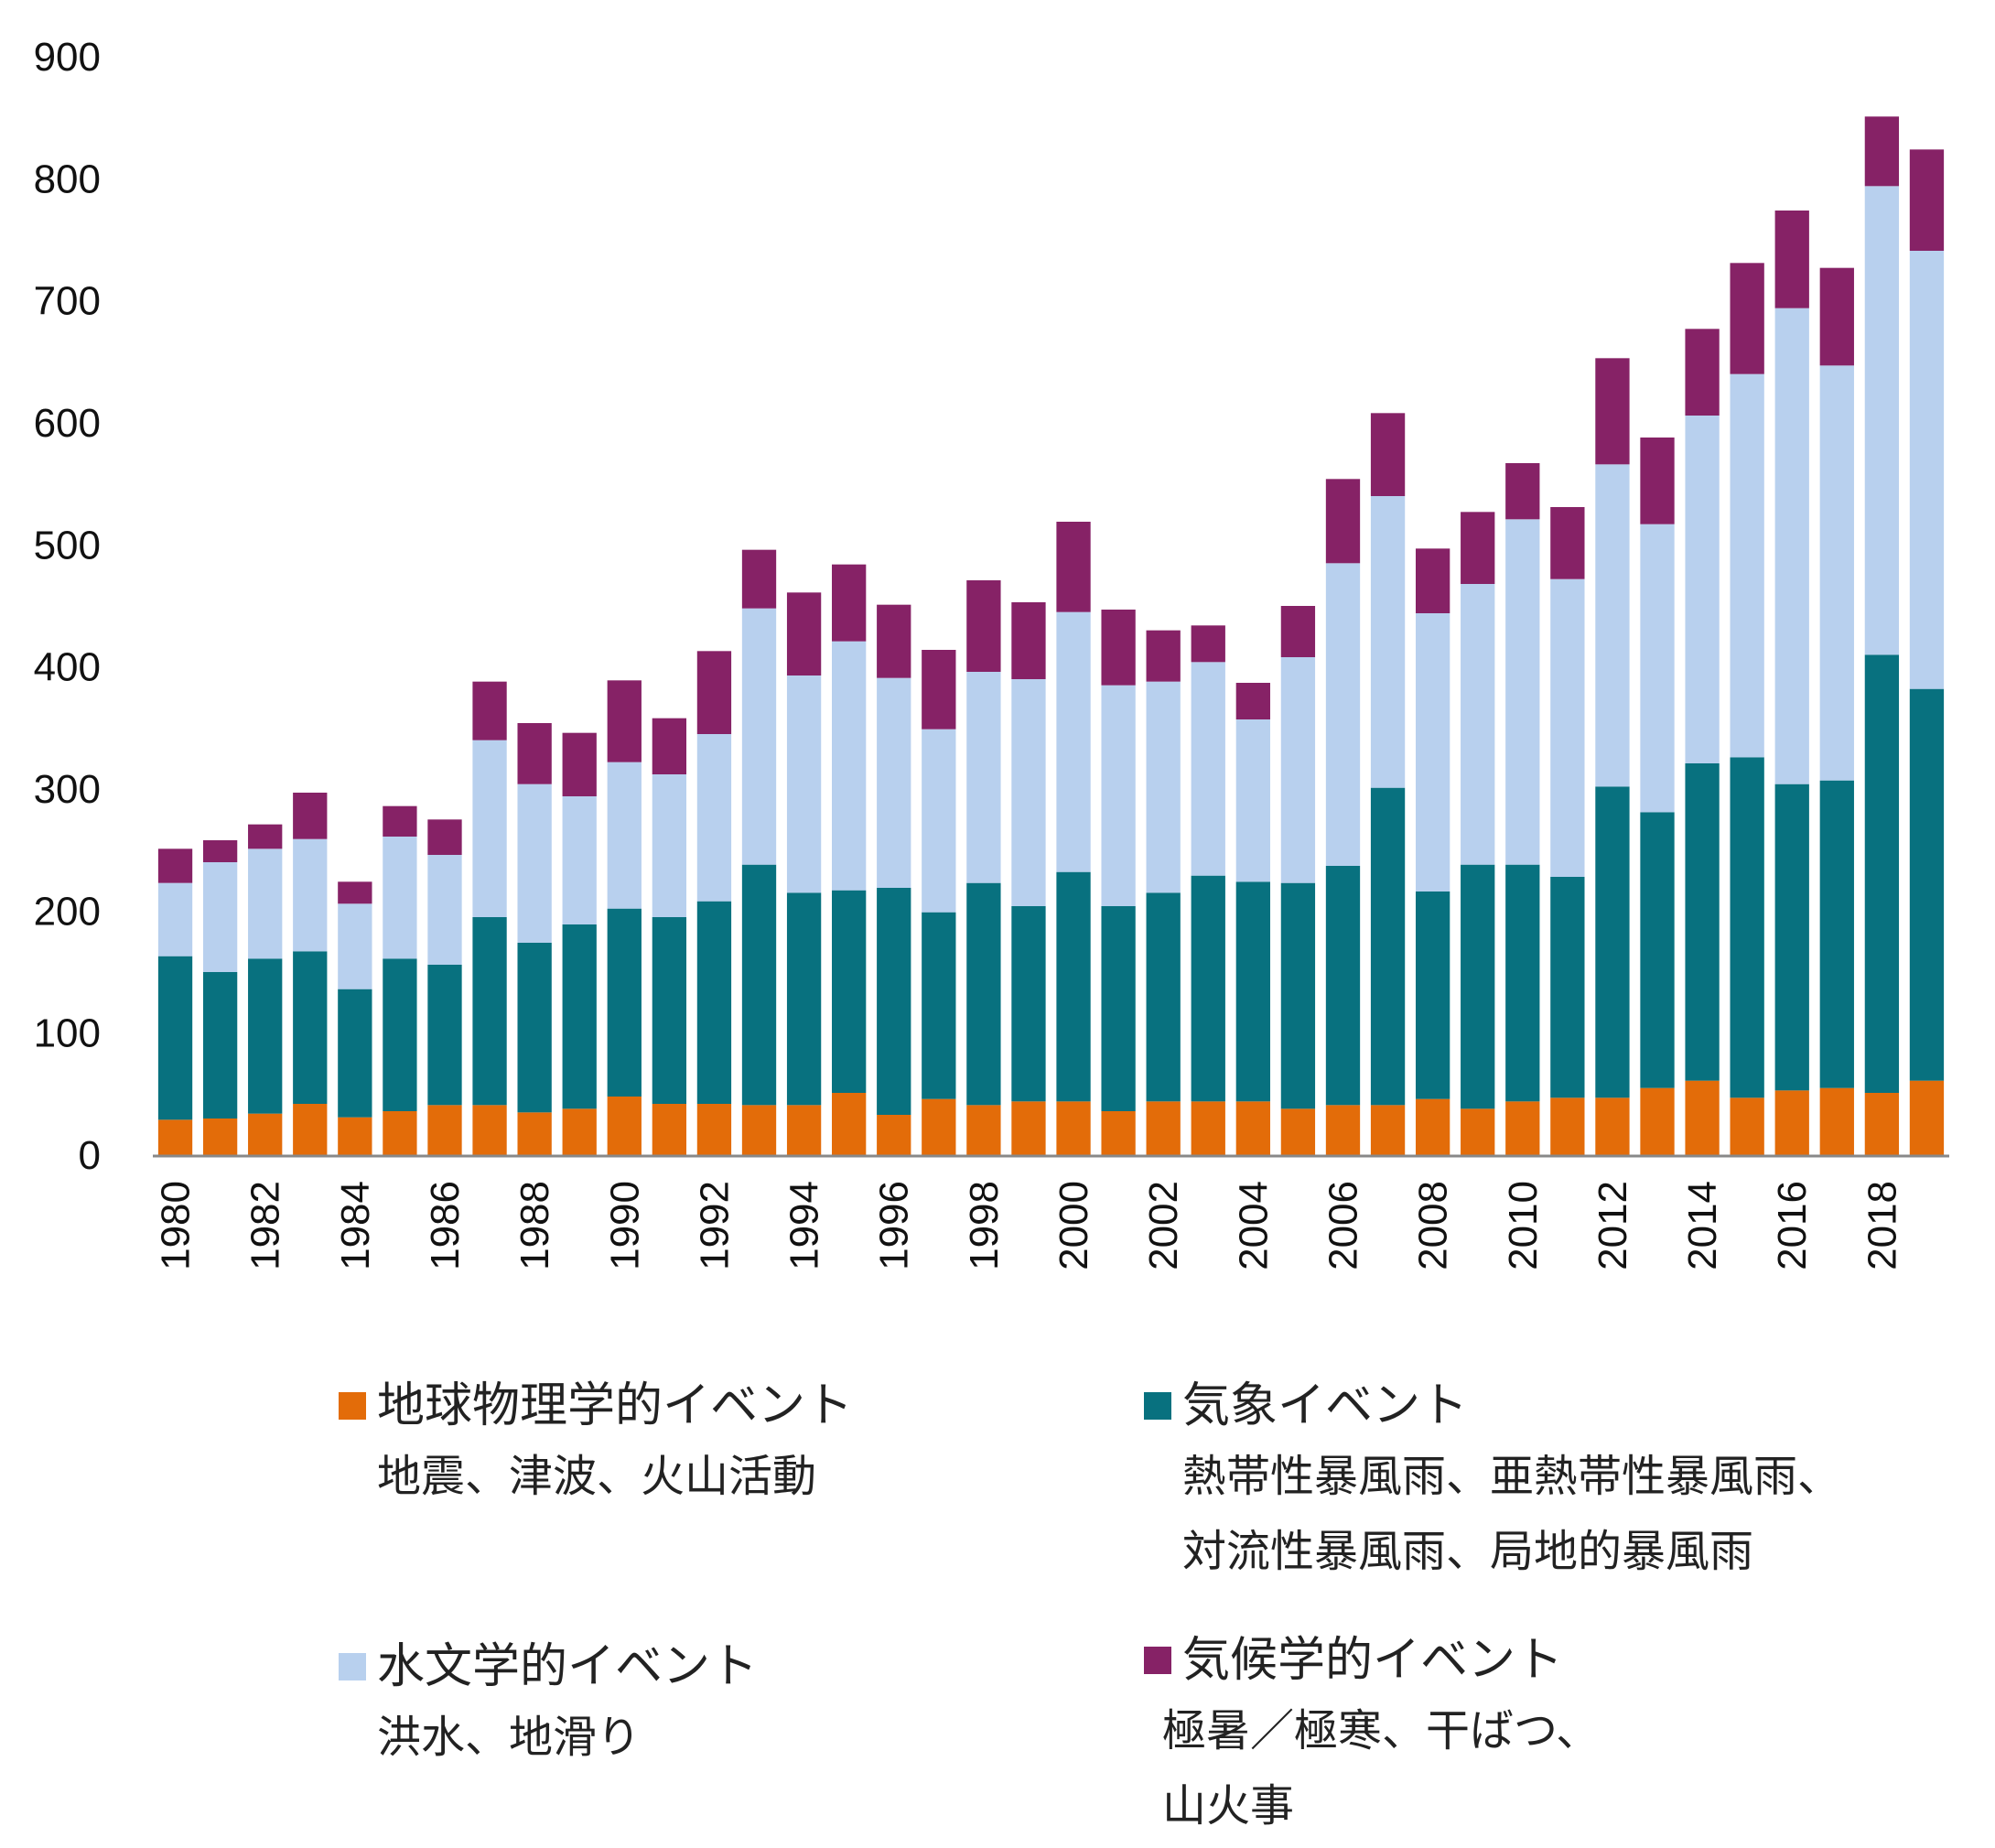 Image resolution: width=1995 pixels, height=1848 pixels. What do you see at coordinates (1612, 625) in the screenshot?
I see `bar-segment-2012-s2` at bounding box center [1612, 625].